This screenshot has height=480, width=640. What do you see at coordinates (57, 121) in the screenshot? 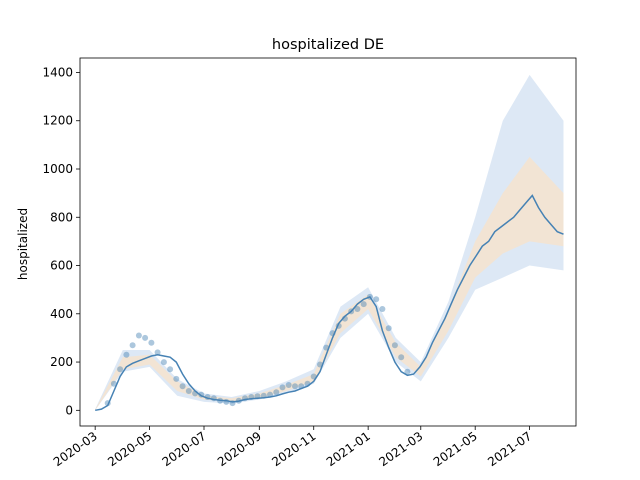
I see `y-tick-label: 1200` at bounding box center [57, 121].